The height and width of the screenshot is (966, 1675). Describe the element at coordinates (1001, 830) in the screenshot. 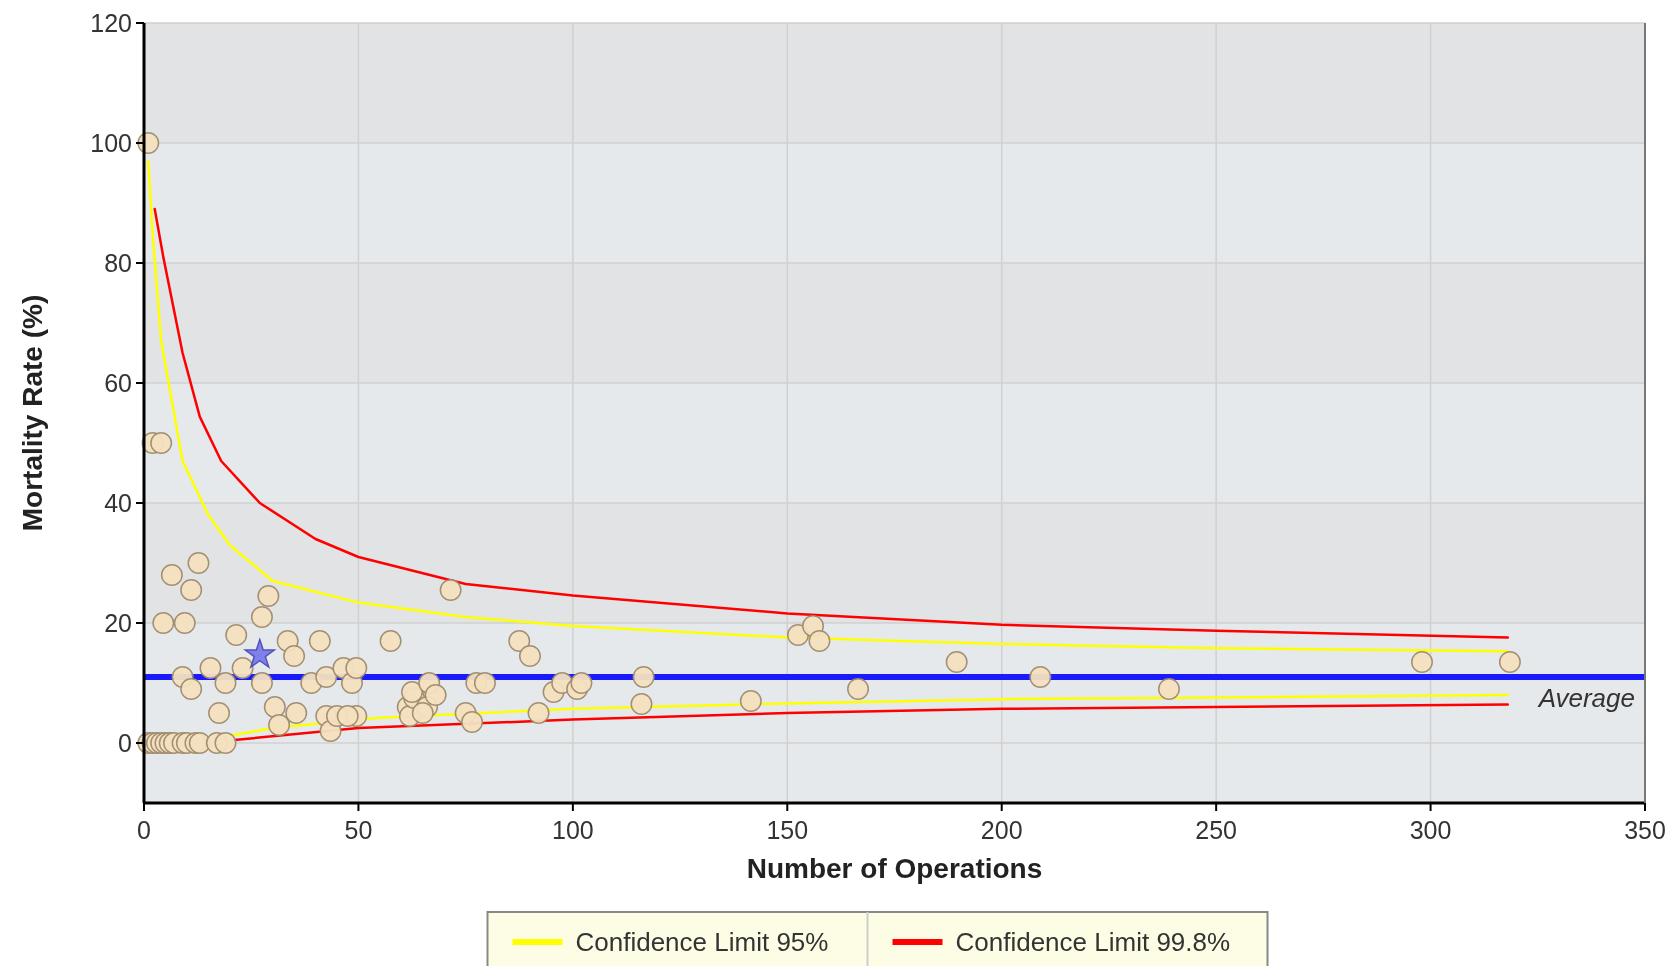

I see `x-tick-label: 200` at that location.